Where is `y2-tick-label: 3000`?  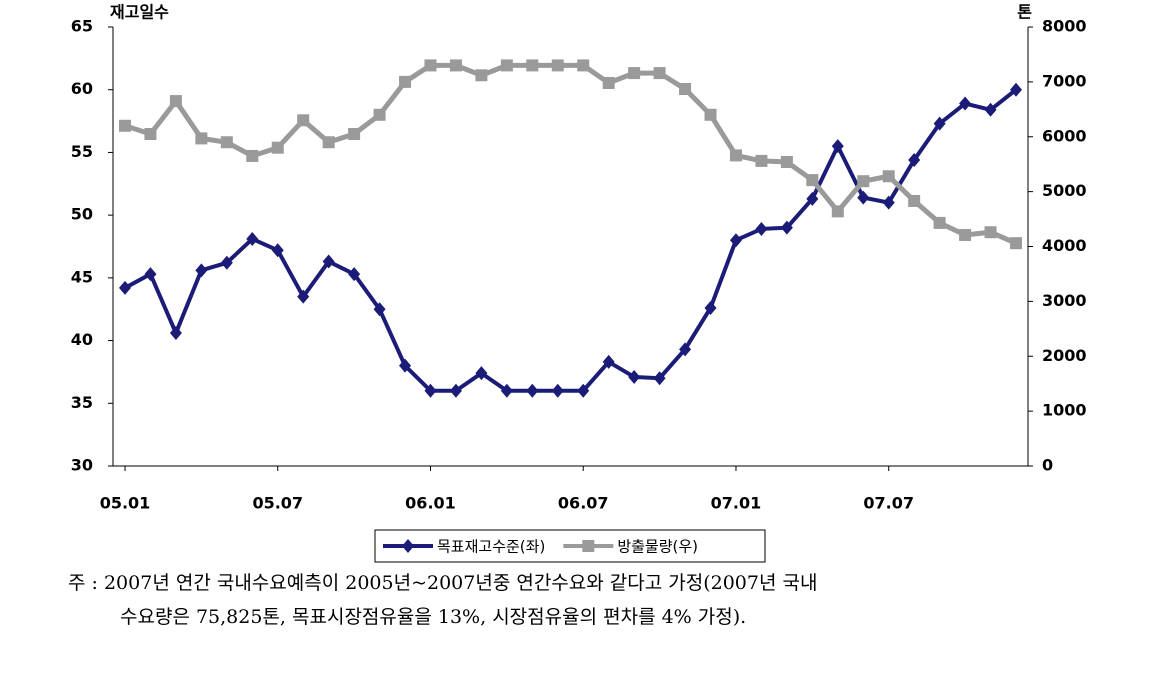
y2-tick-label: 3000 is located at coordinates (1064, 300).